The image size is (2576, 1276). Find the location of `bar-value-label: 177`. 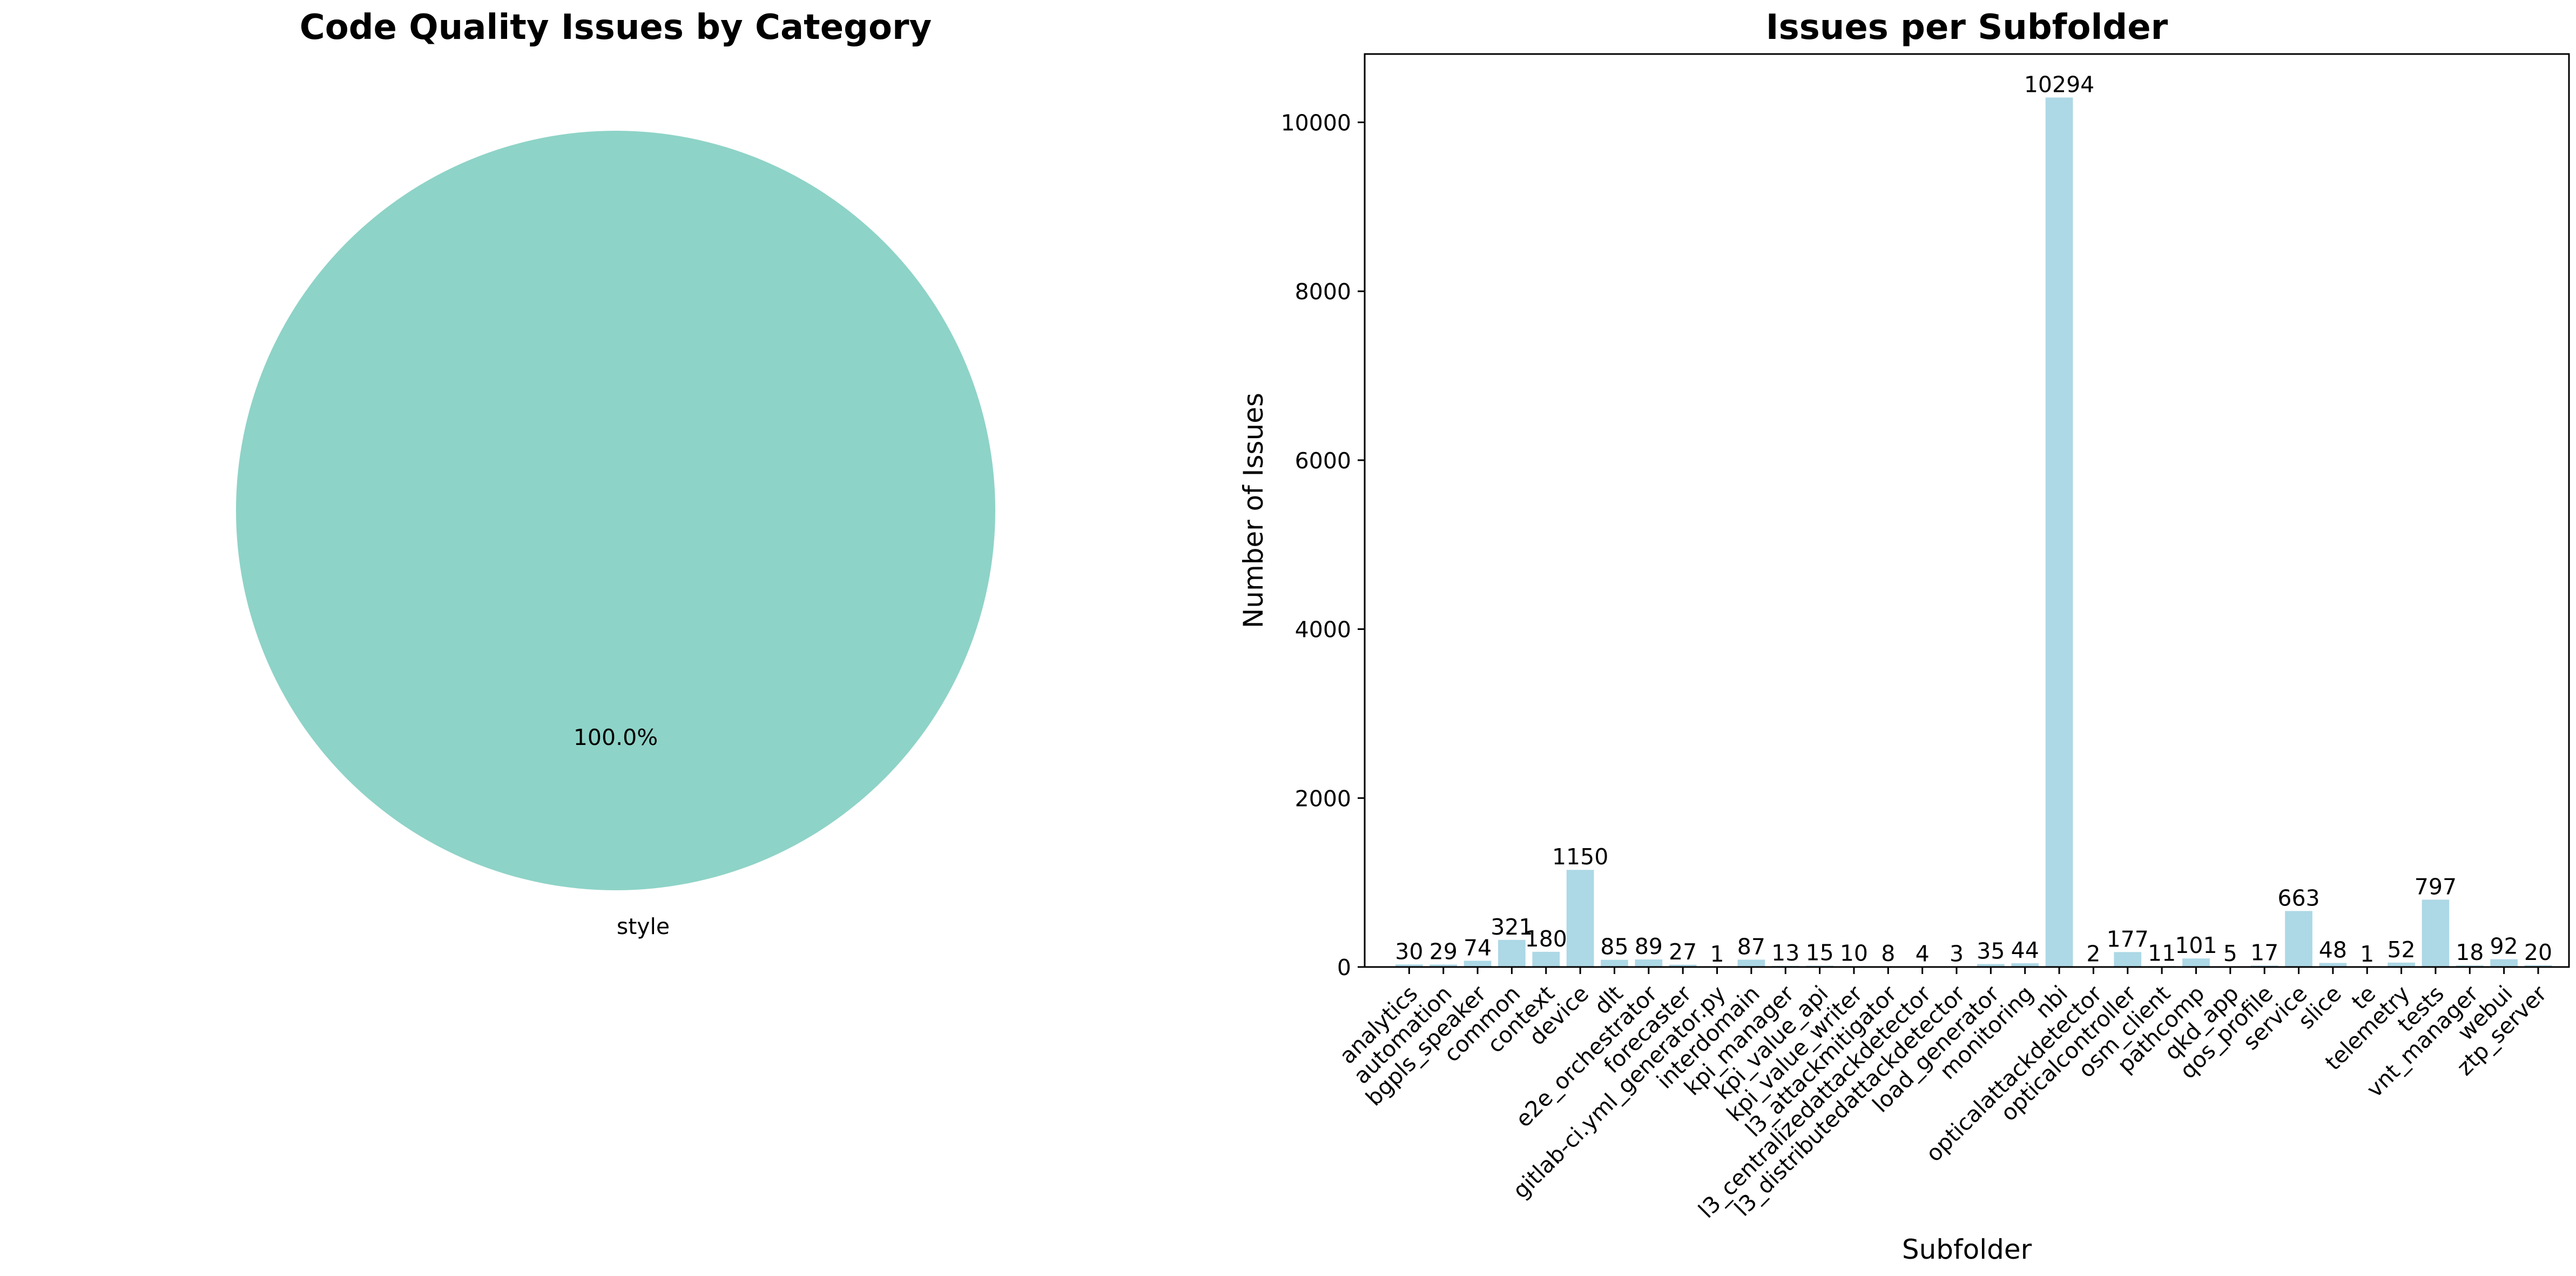

bar-value-label: 177 is located at coordinates (2128, 939).